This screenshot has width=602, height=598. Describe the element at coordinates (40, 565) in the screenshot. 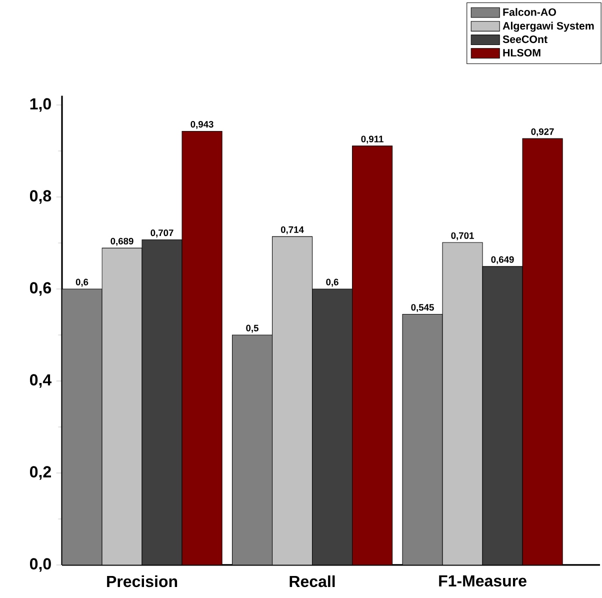

I see `y-tick-label: 0,0` at that location.